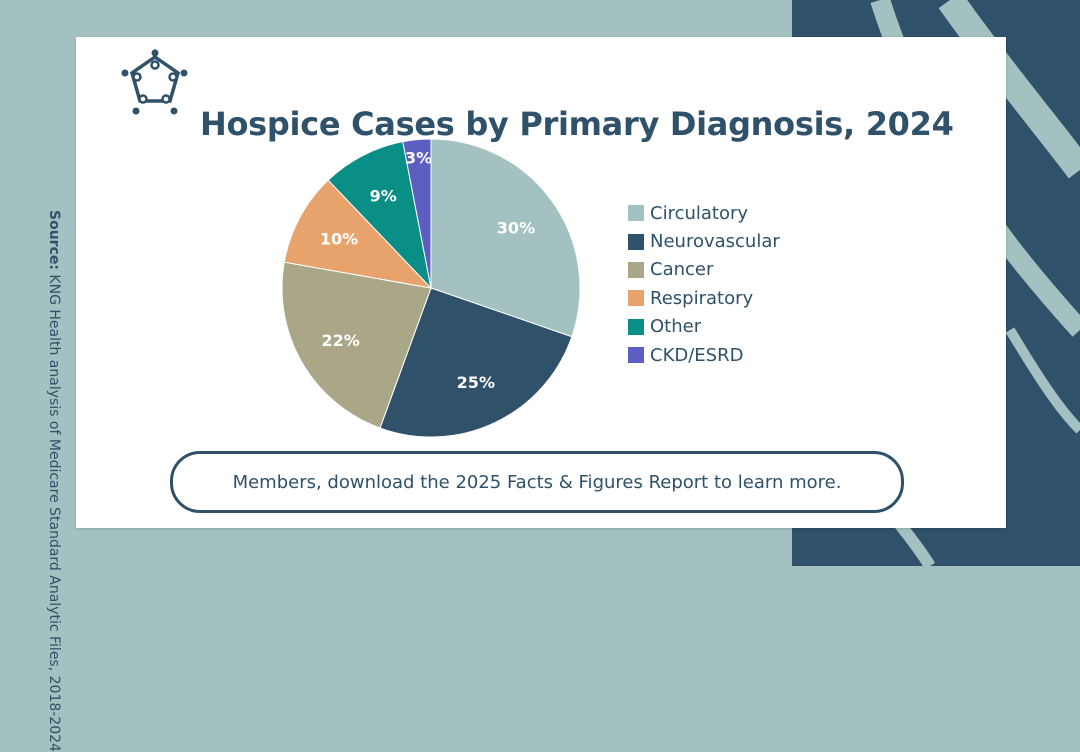 The height and width of the screenshot is (752, 1080). What do you see at coordinates (704, 327) in the screenshot?
I see `legend-item: Other` at bounding box center [704, 327].